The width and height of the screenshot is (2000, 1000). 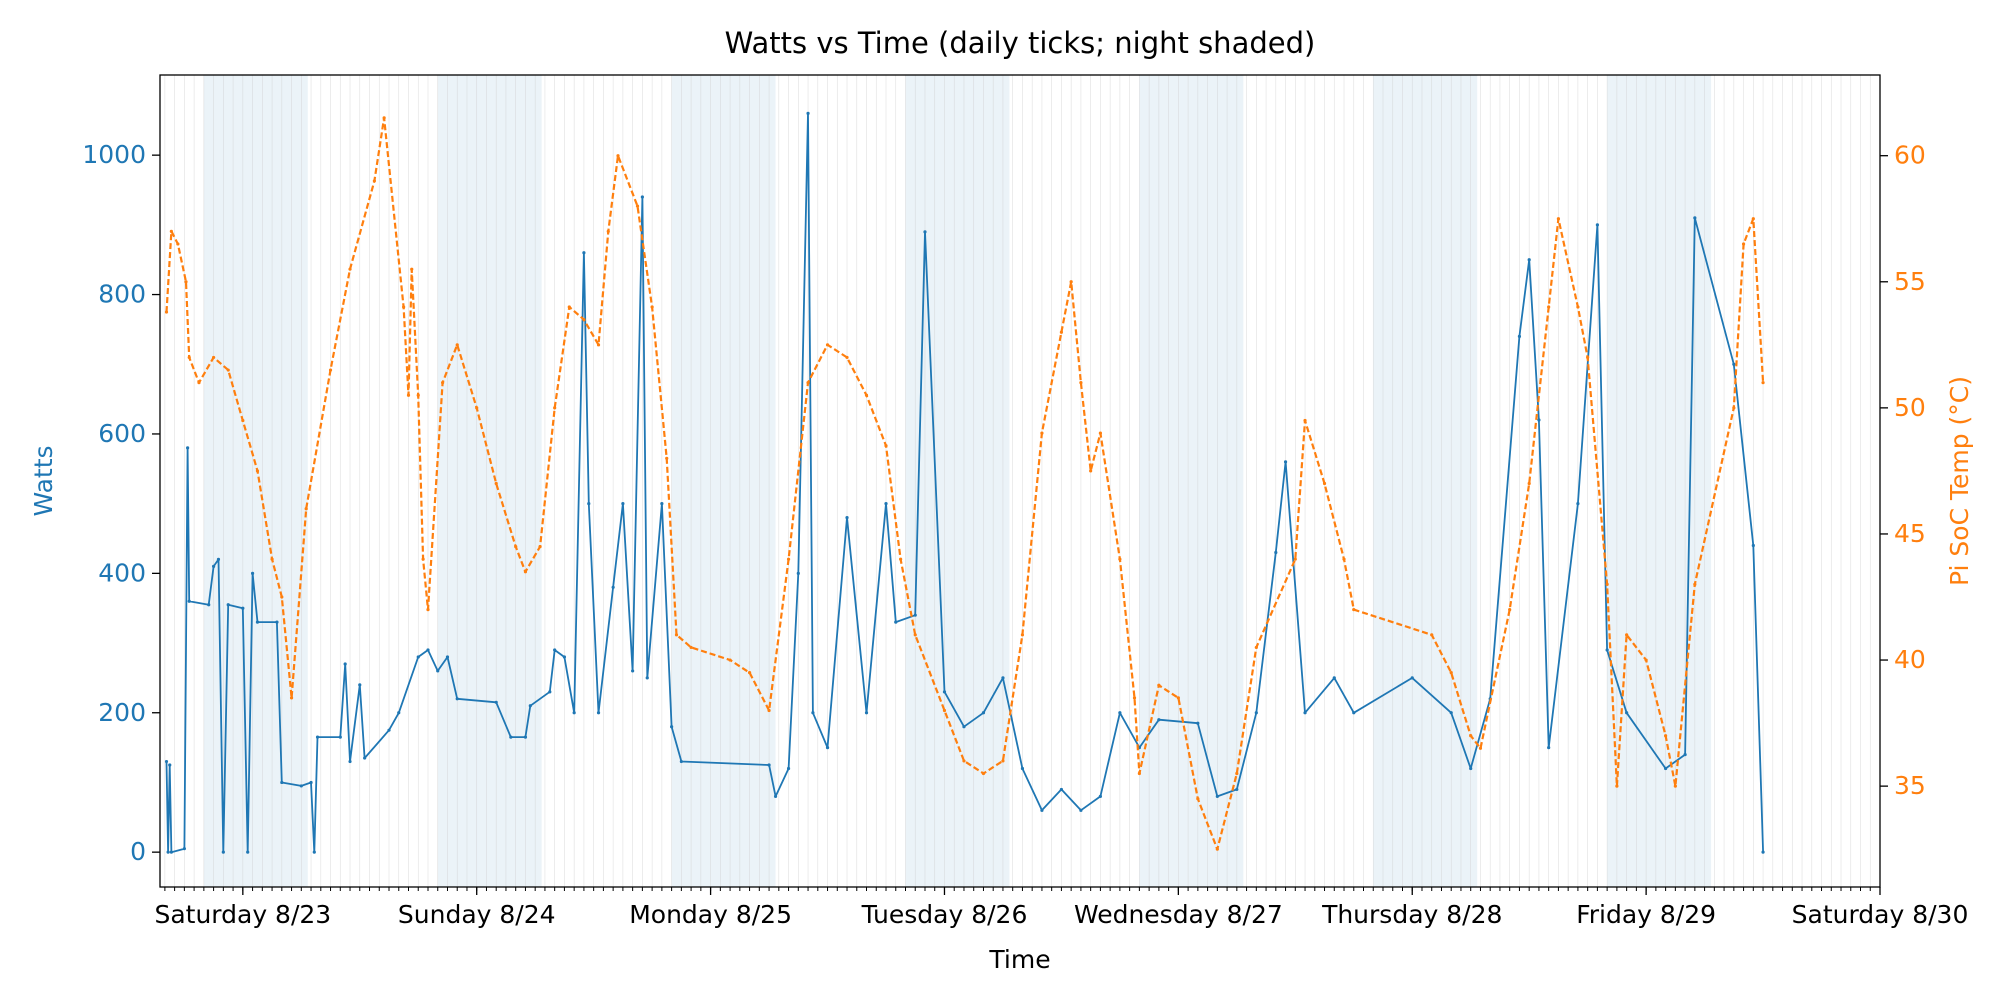 I want to click on right-tick-label: 55, so click(x=1910, y=281).